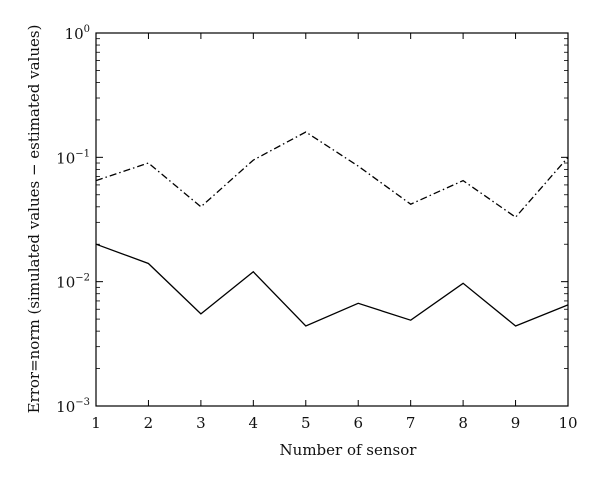  What do you see at coordinates (306, 423) in the screenshot?
I see `x-tick-label: 5` at bounding box center [306, 423].